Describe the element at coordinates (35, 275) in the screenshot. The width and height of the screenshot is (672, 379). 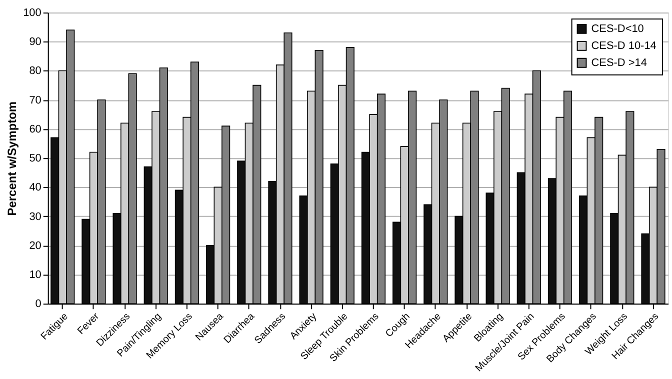
I see `y-tick-label: 10` at that location.